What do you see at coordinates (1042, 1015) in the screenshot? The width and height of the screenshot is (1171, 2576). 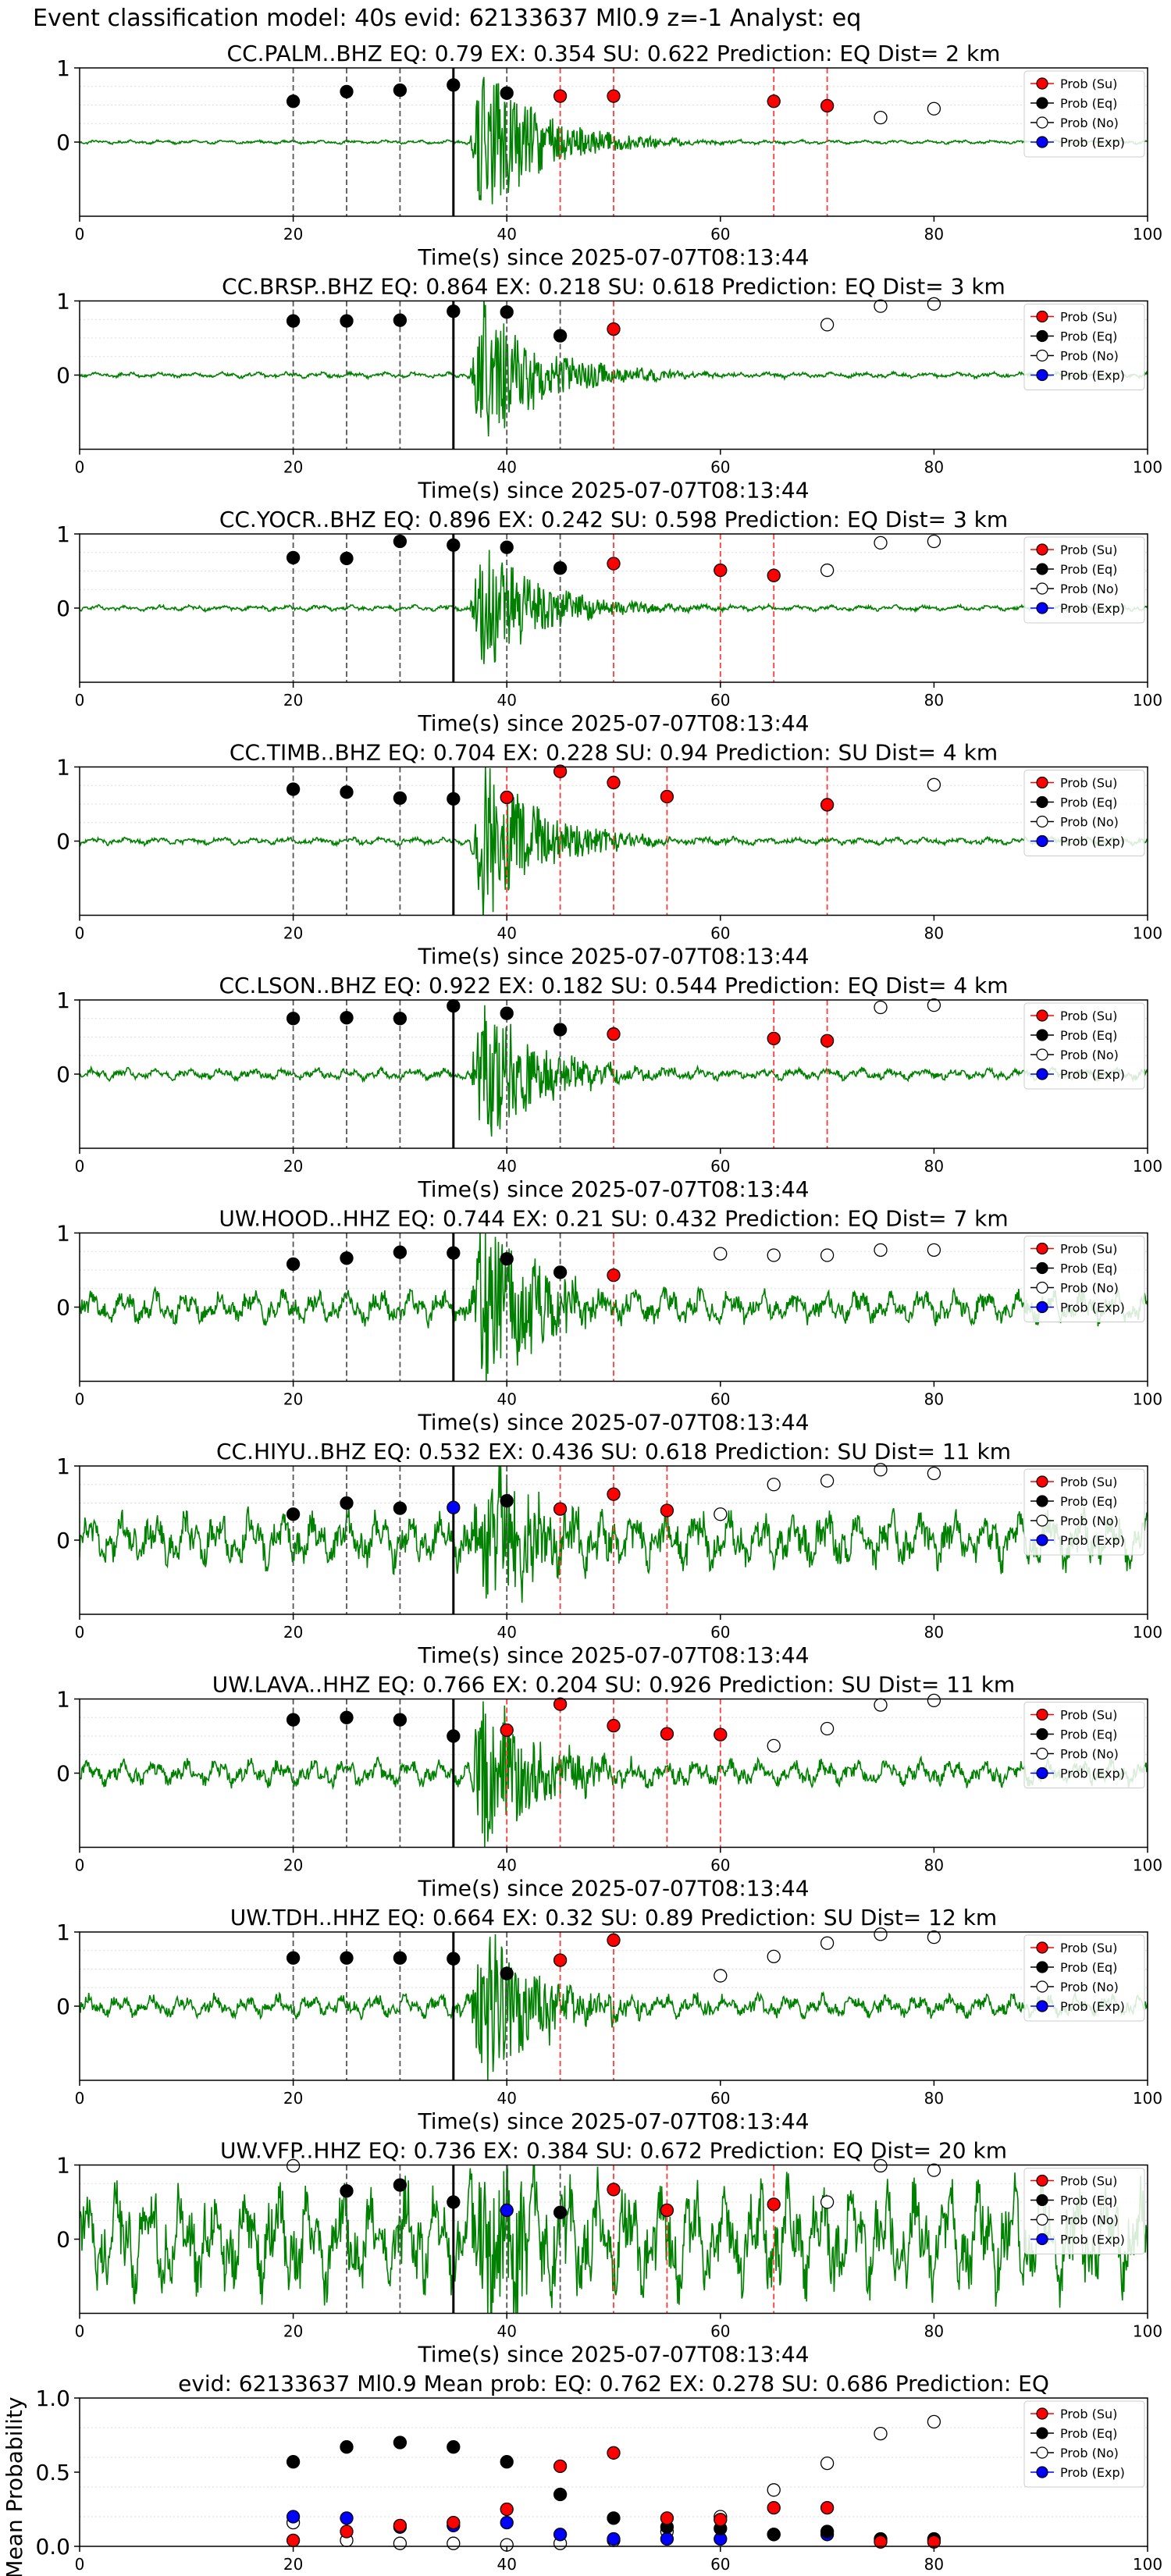 I see `legend-marker-su` at bounding box center [1042, 1015].